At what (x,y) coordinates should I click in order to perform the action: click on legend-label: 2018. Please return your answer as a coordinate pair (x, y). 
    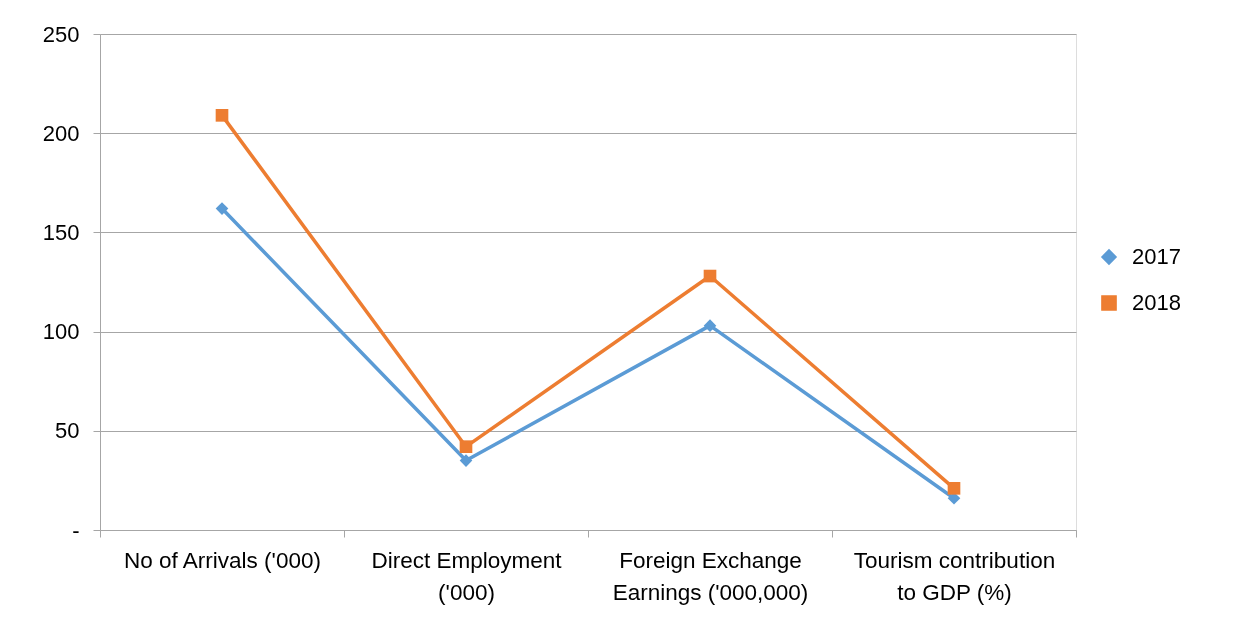
    Looking at the image, I should click on (1156, 302).